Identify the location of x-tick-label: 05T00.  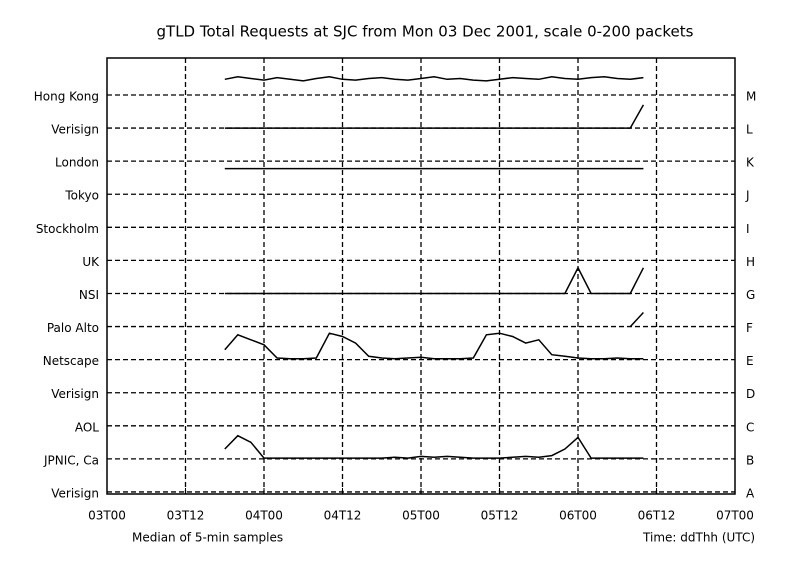
(421, 516).